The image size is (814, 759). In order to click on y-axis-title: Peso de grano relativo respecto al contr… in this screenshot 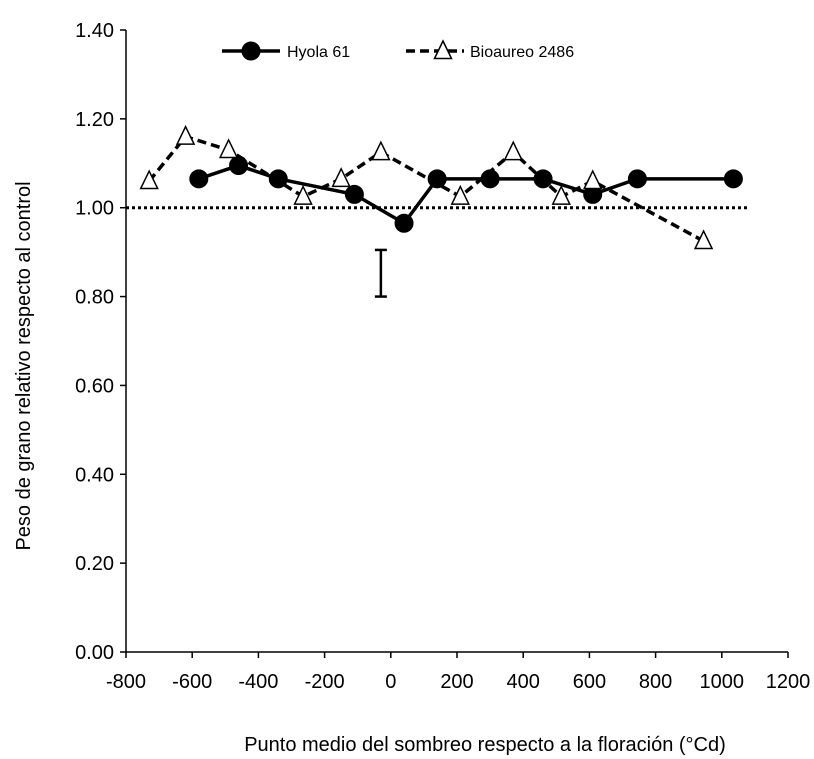, I will do `click(24, 365)`.